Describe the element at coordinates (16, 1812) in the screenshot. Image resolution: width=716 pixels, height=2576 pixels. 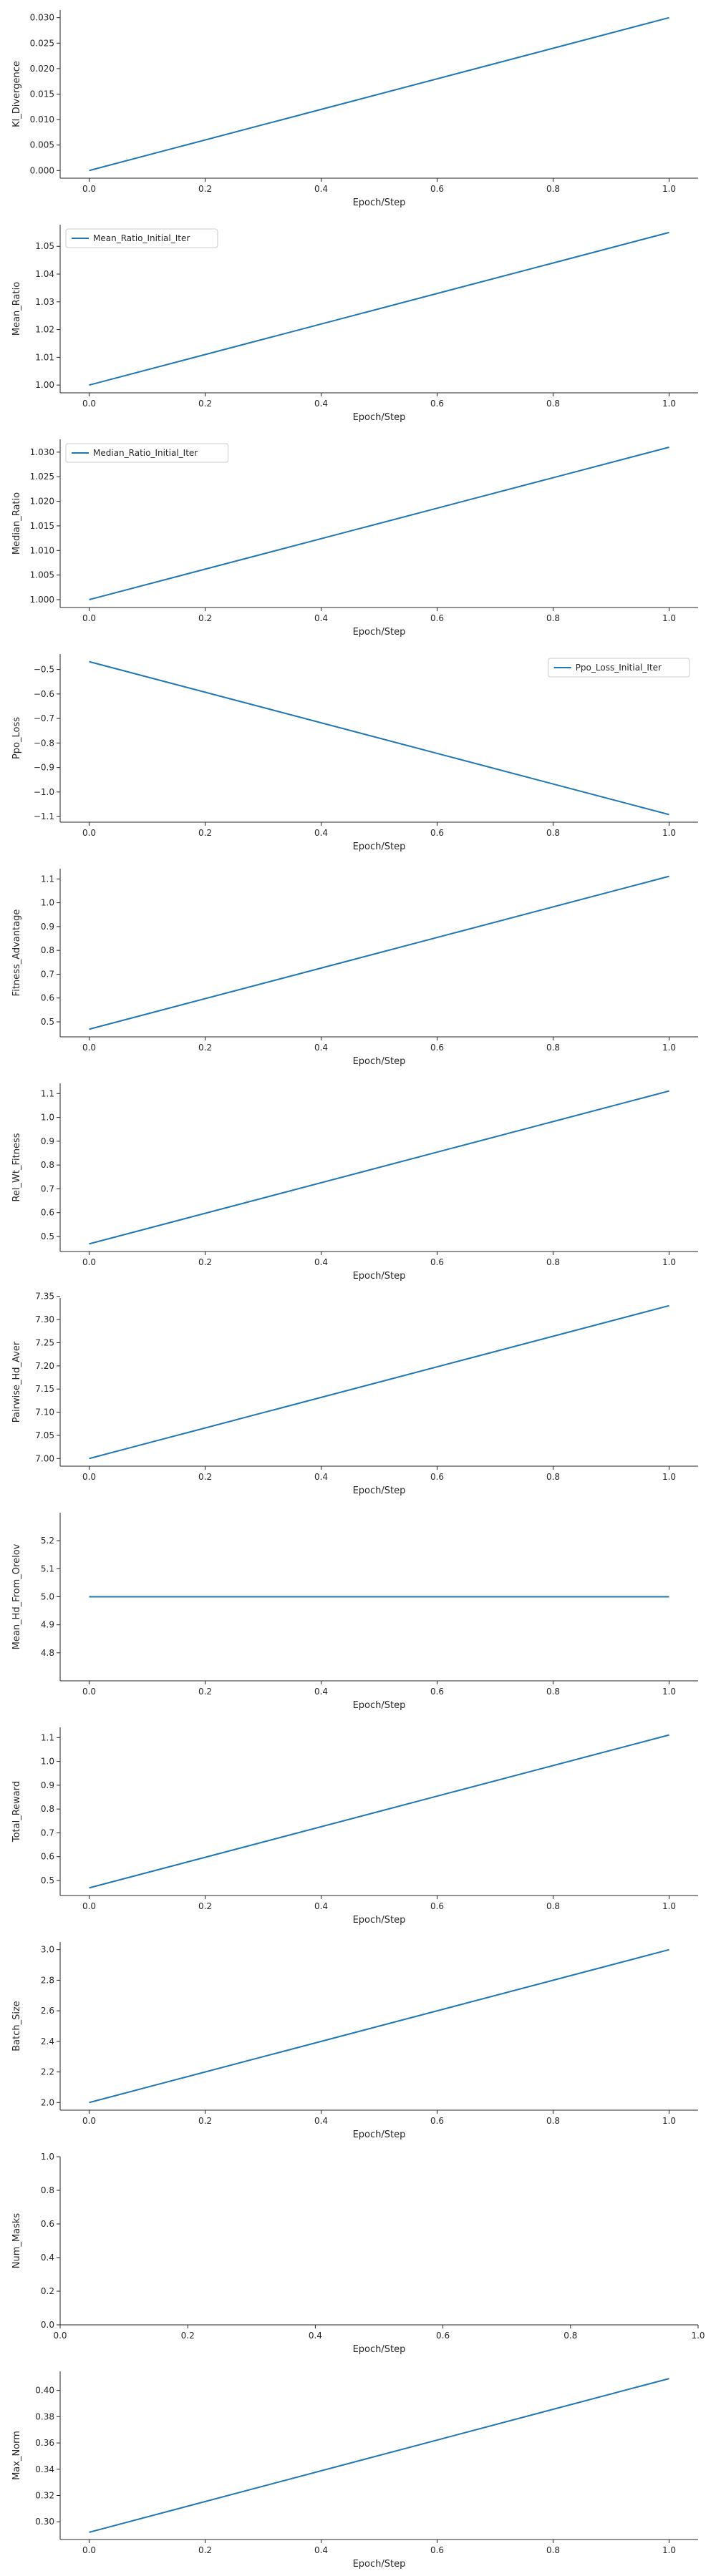
I see `y-axis-label: Total_Reward` at that location.